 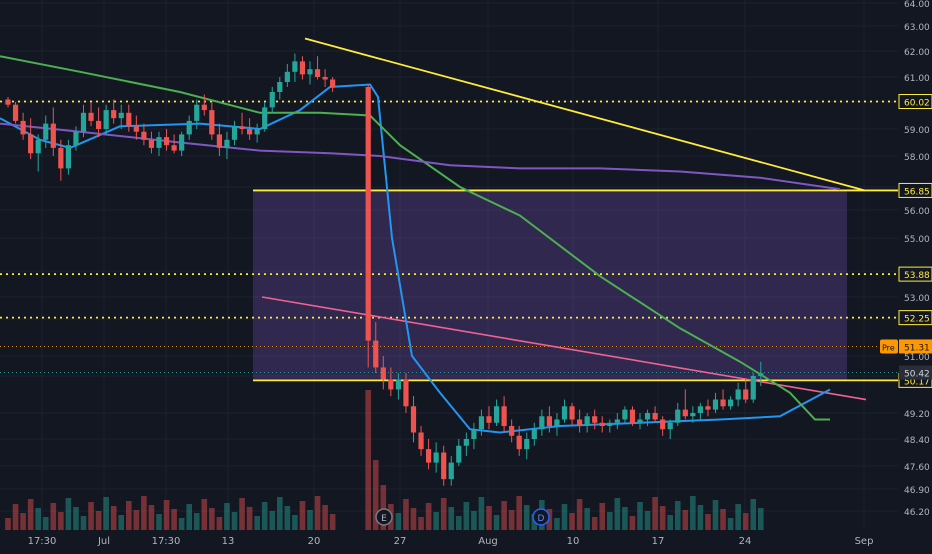 What do you see at coordinates (466, 540) in the screenshot?
I see `time-axis: 17:30 Jul 17:30 13 20 27 Aug 10 17 24 Sep` at bounding box center [466, 540].